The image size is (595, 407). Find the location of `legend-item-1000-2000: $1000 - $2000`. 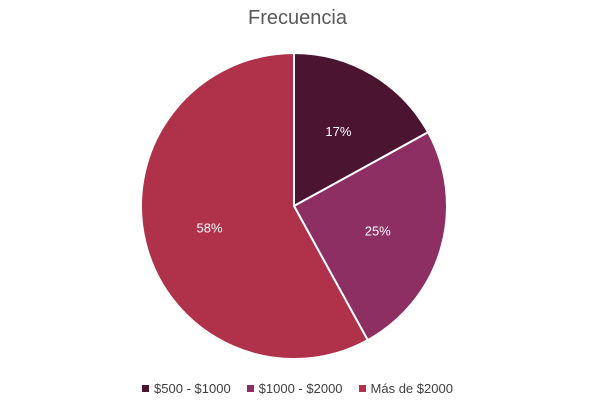

legend-item-1000-2000: $1000 - $2000 is located at coordinates (294, 388).